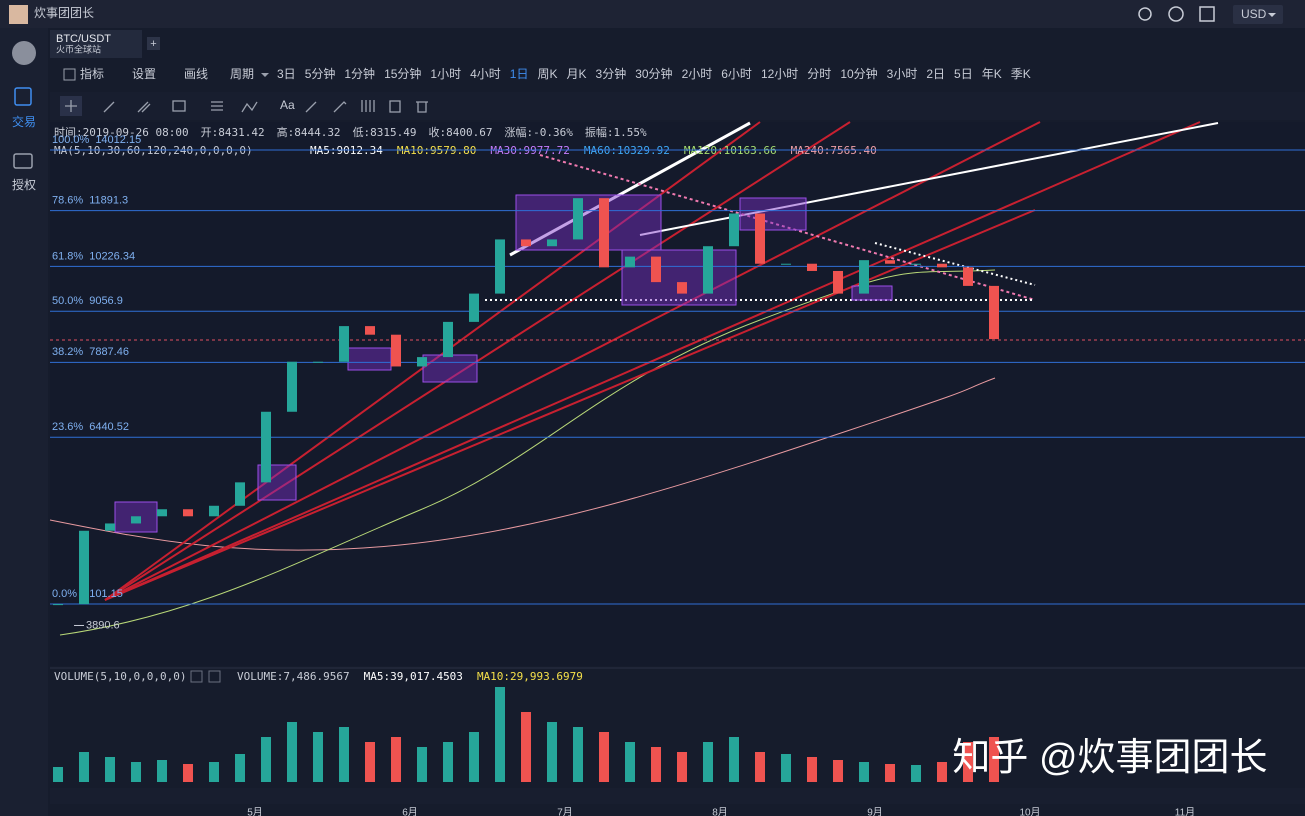 Image resolution: width=1305 pixels, height=816 pixels. Describe the element at coordinates (112, 256) in the screenshot. I see `fib-price: 10226.34` at that location.